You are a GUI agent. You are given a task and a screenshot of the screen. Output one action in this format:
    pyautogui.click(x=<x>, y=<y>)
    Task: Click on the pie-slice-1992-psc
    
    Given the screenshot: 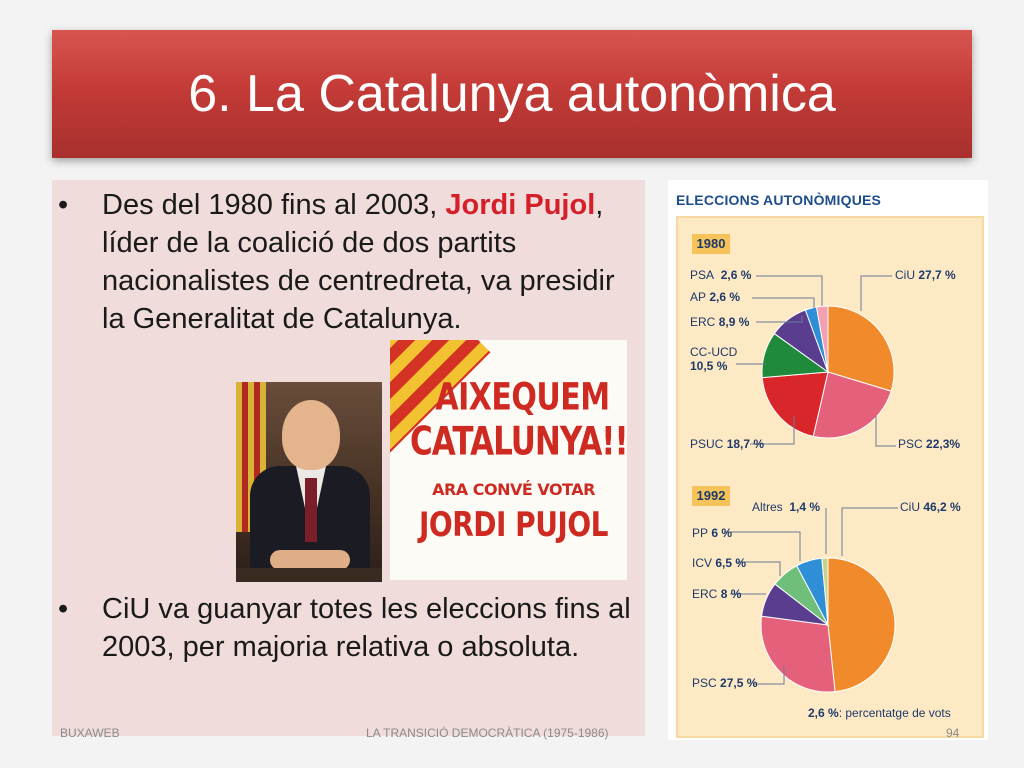 What is the action you would take?
    pyautogui.click(x=798, y=654)
    